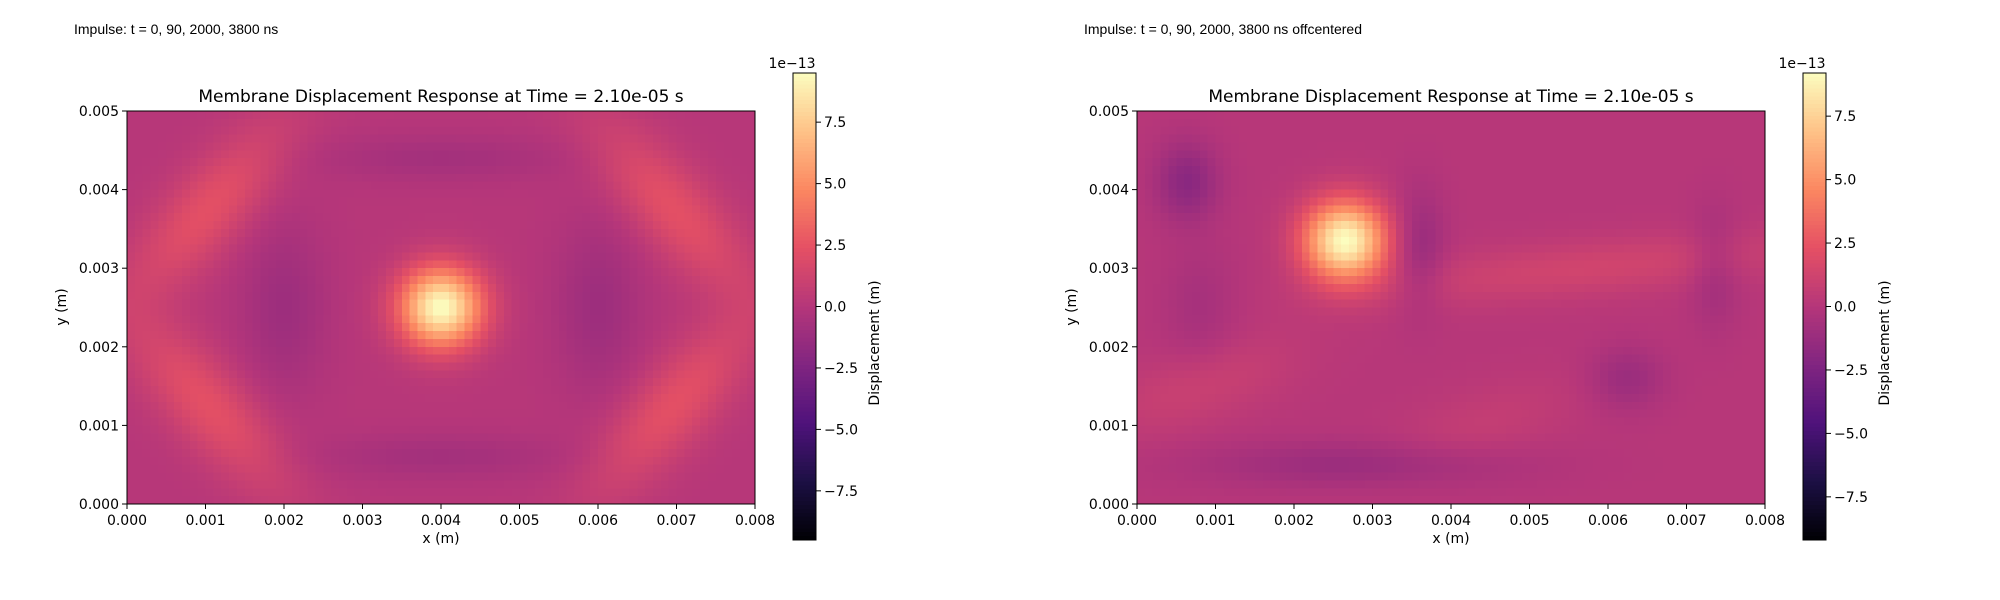 This screenshot has height=600, width=2000. What do you see at coordinates (841, 430) in the screenshot?
I see `colorbar-tick-label: −5.0` at bounding box center [841, 430].